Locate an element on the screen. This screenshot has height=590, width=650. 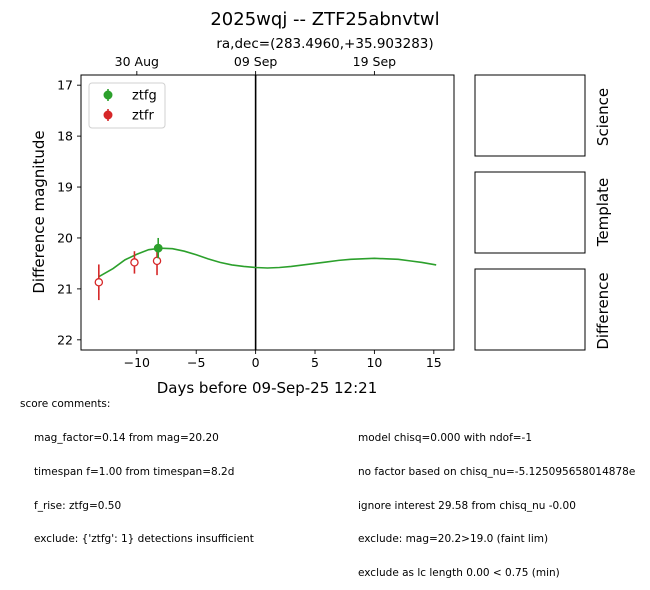
chart-title: 2025wqj -- ZTF25abnvtwl is located at coordinates (324, 19).